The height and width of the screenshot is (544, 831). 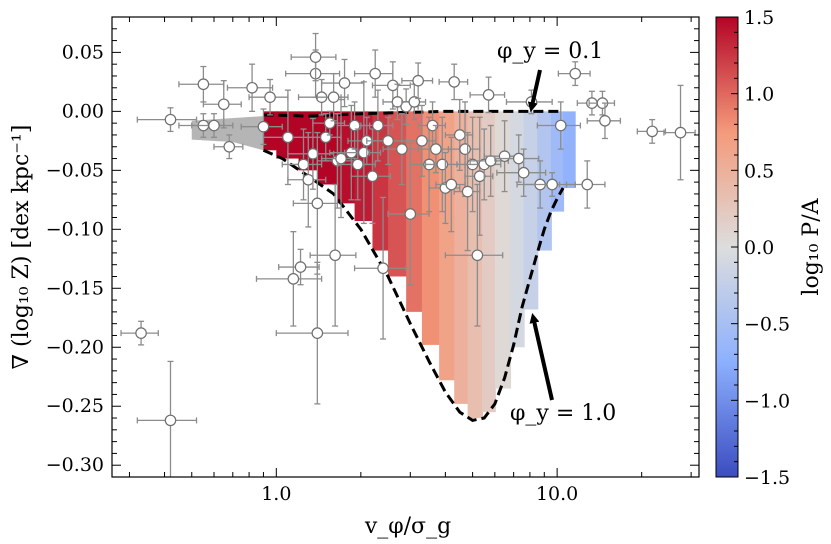 What do you see at coordinates (407, 526) in the screenshot?
I see `x-axis-label: v_φ/σ_g` at bounding box center [407, 526].